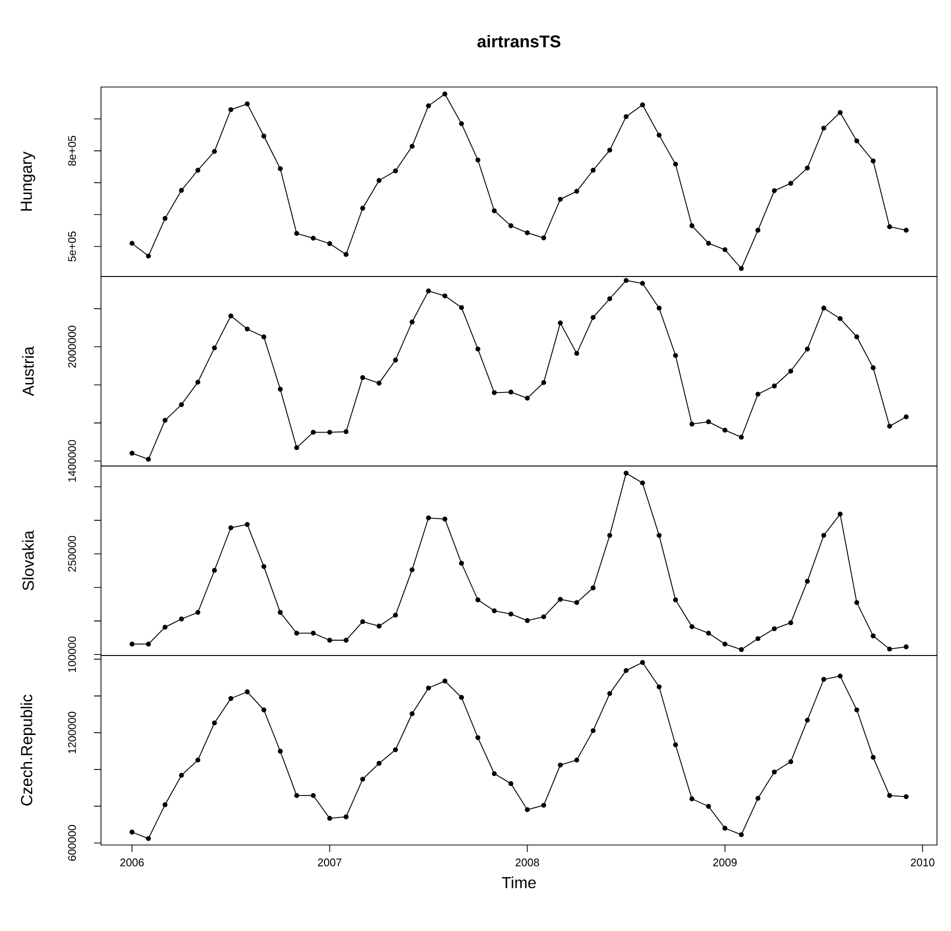  I want to click on x-axis-title: Time, so click(519, 882).